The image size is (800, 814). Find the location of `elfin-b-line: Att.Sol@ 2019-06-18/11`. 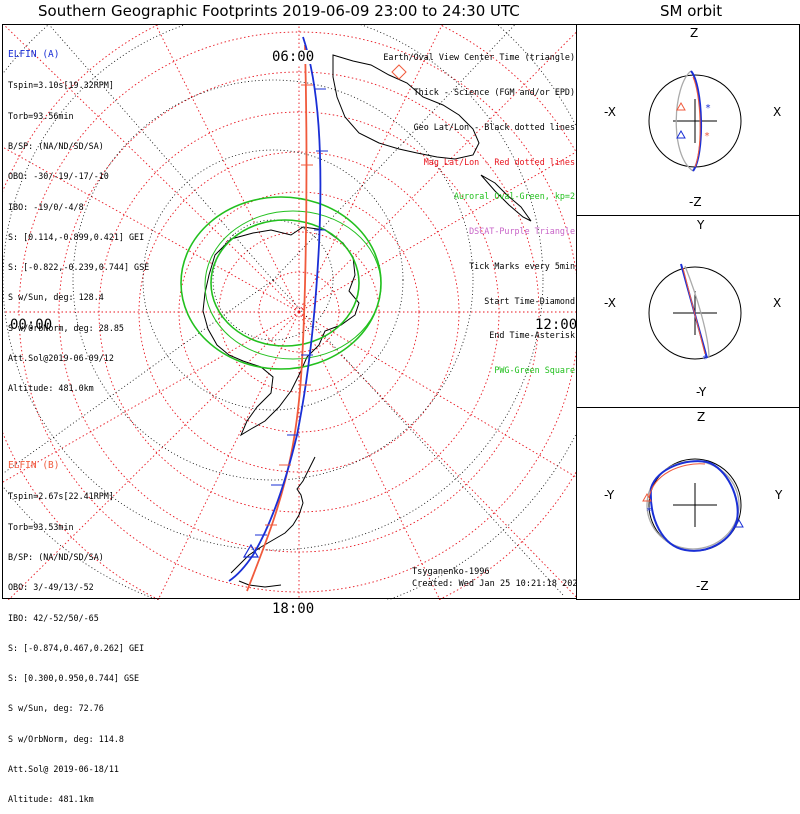

elfin-b-line: Att.Sol@ 2019-06-18/11 is located at coordinates (63, 768).